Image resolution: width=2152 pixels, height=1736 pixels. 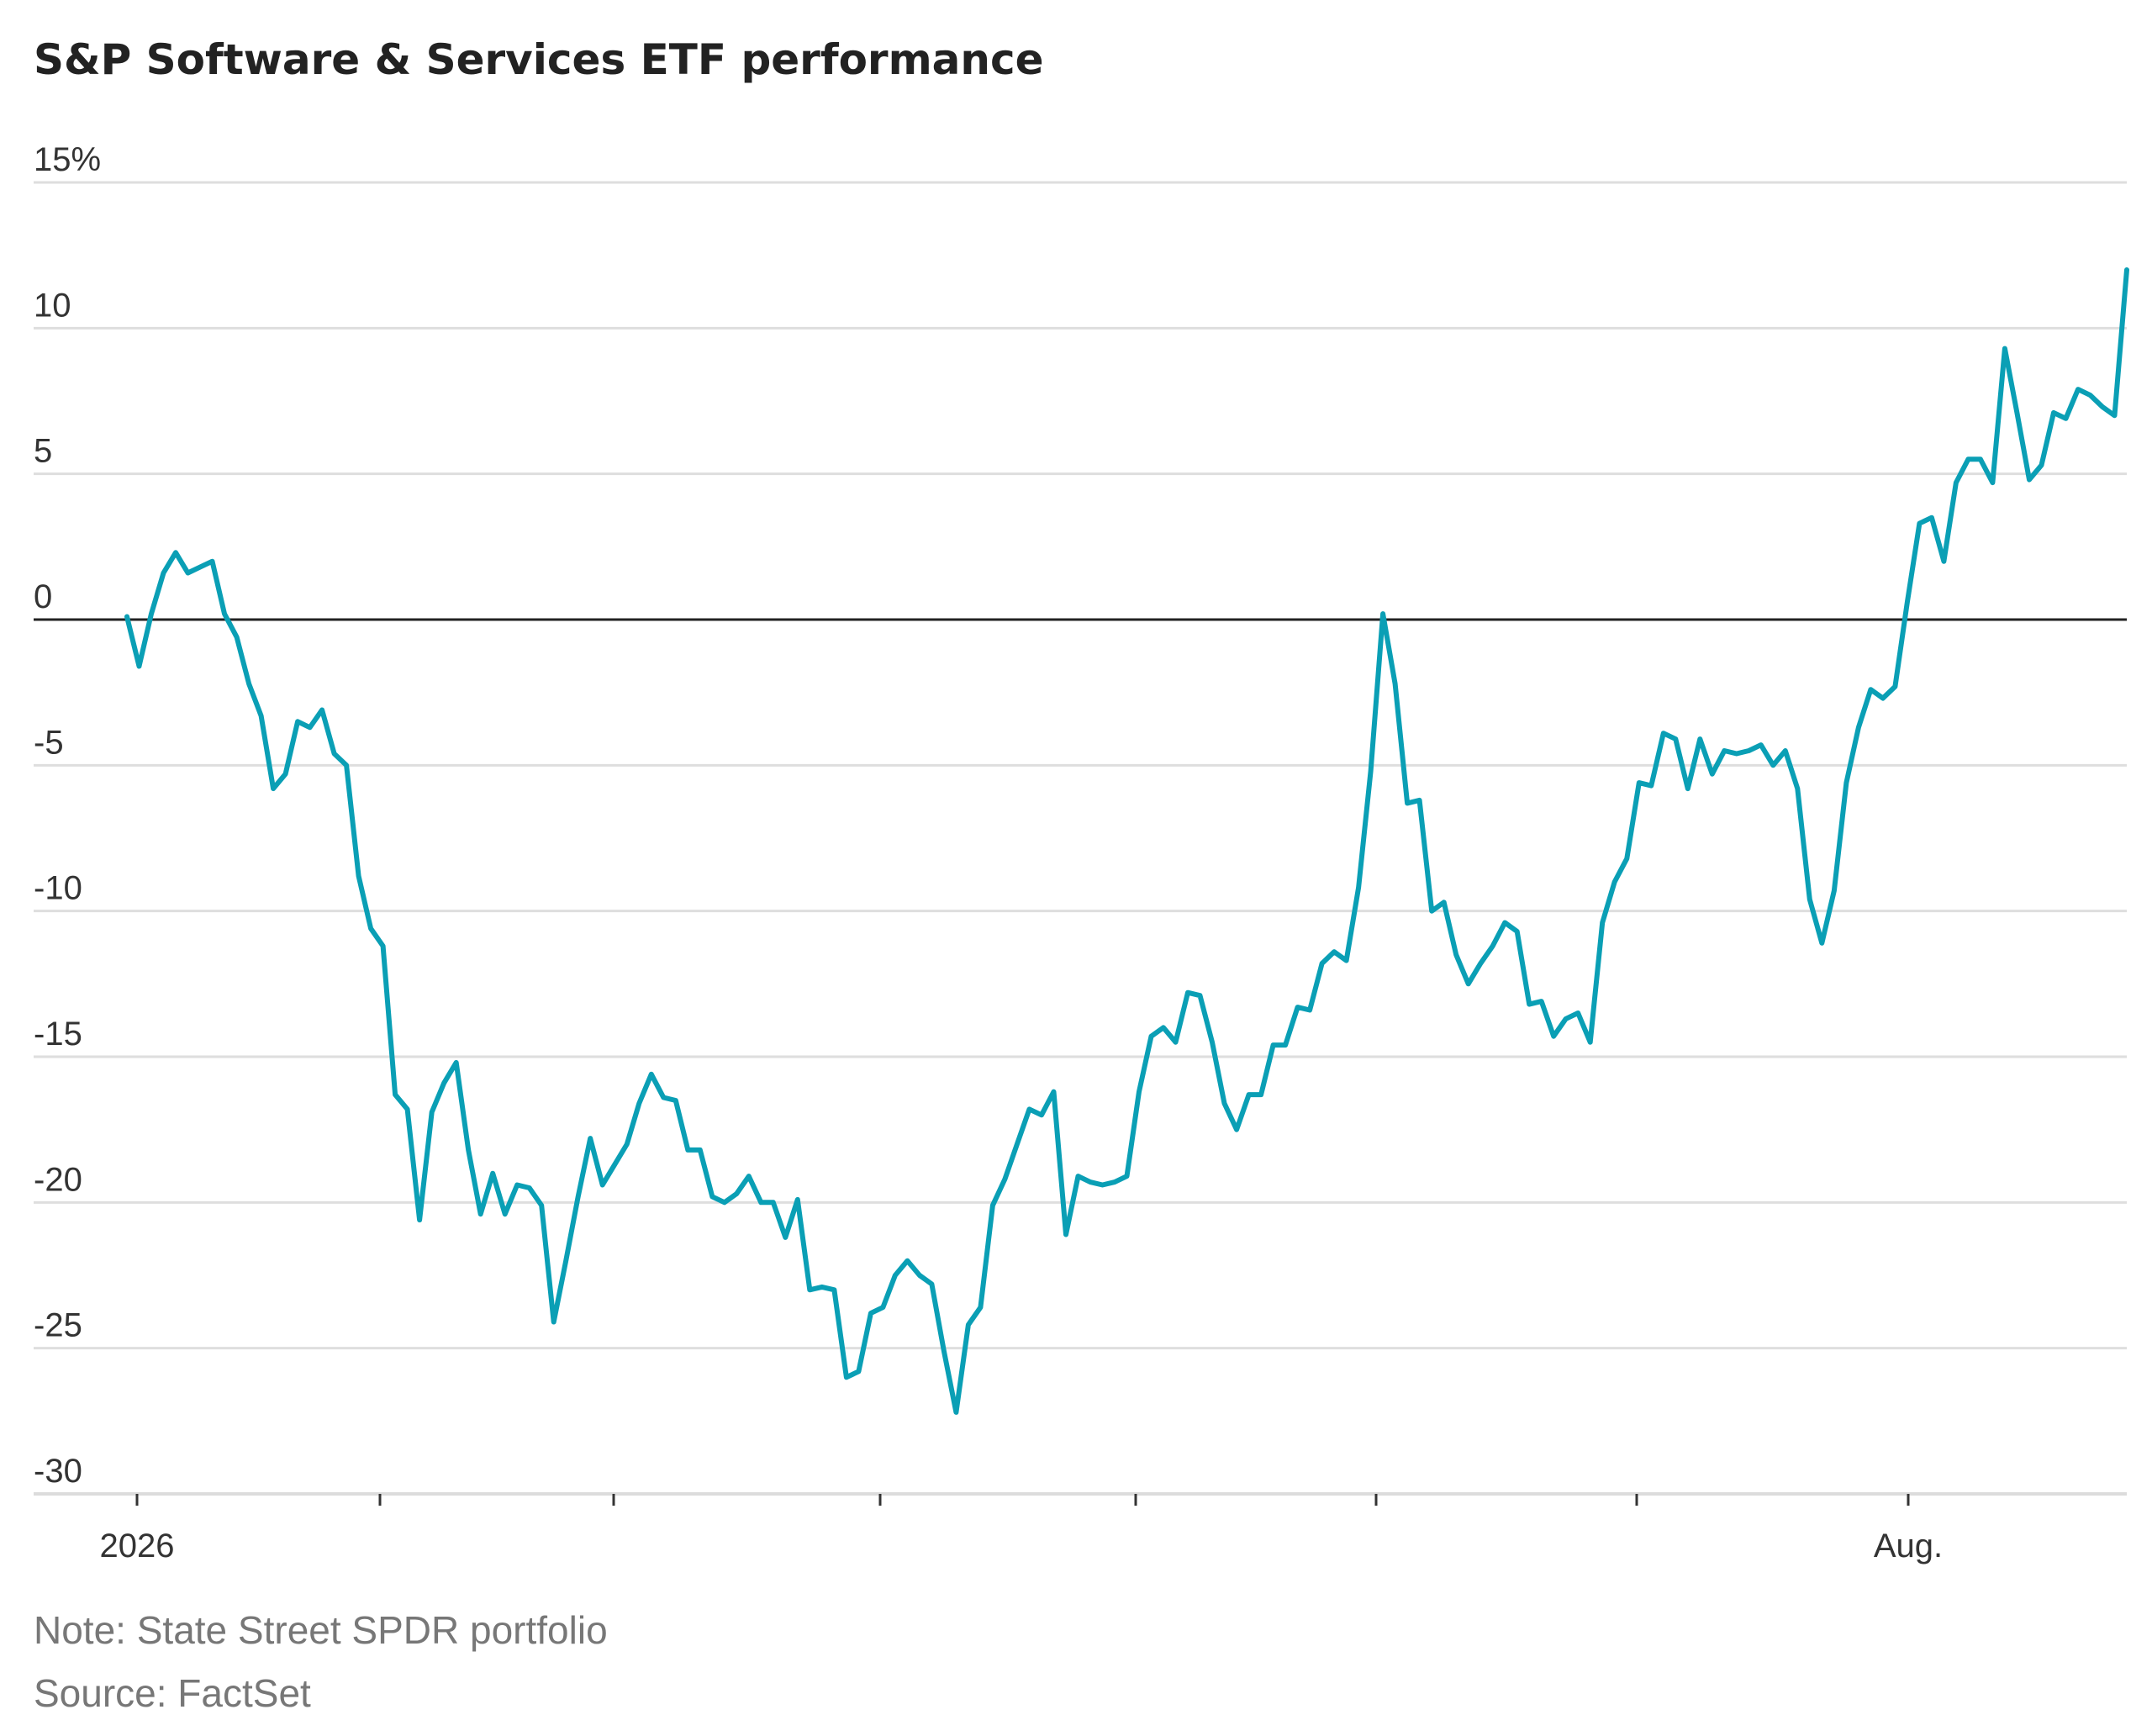 What do you see at coordinates (321, 1630) in the screenshot?
I see `chart-note: Note: State Street SPDR portfolio` at bounding box center [321, 1630].